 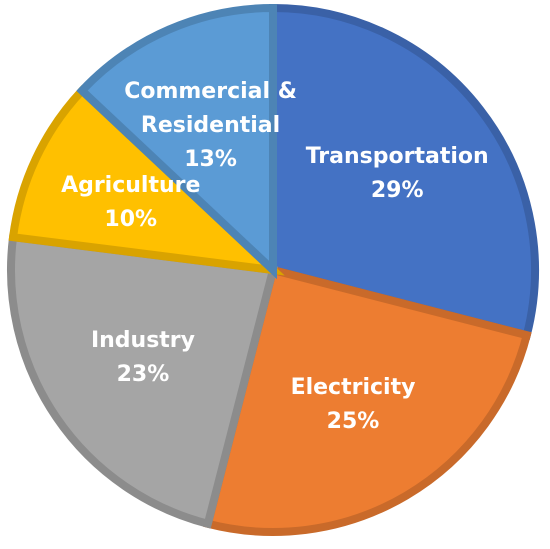 I want to click on category-label: Electricity, so click(x=353, y=388).